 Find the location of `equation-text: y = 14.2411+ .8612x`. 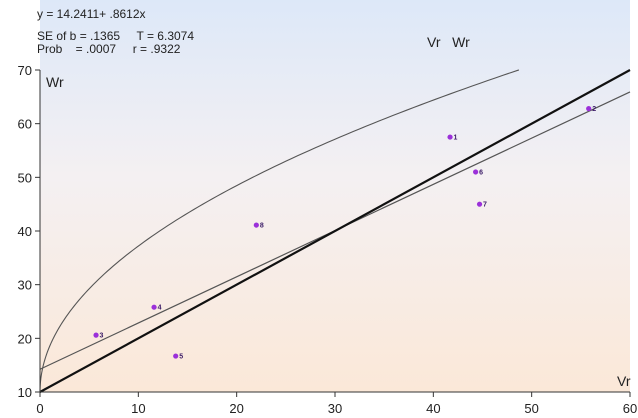

equation-text: y = 14.2411+ .8612x is located at coordinates (91, 14).